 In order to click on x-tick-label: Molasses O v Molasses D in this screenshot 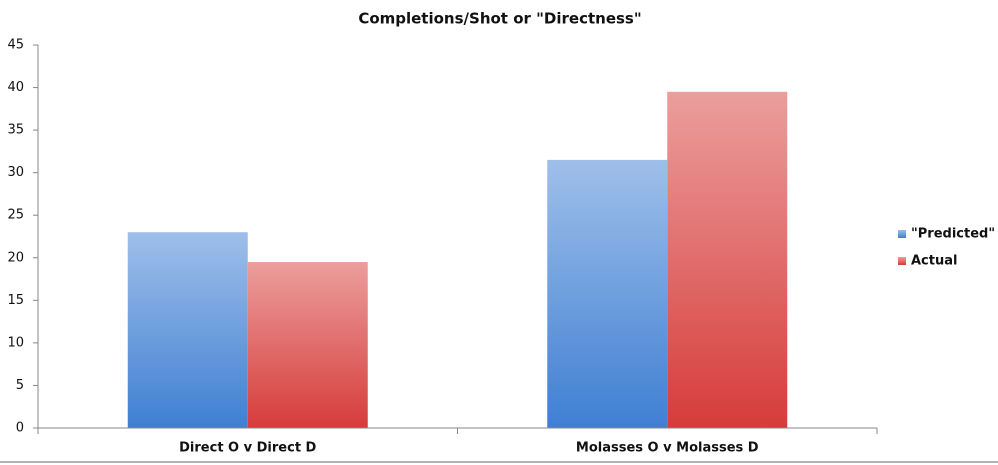, I will do `click(667, 448)`.